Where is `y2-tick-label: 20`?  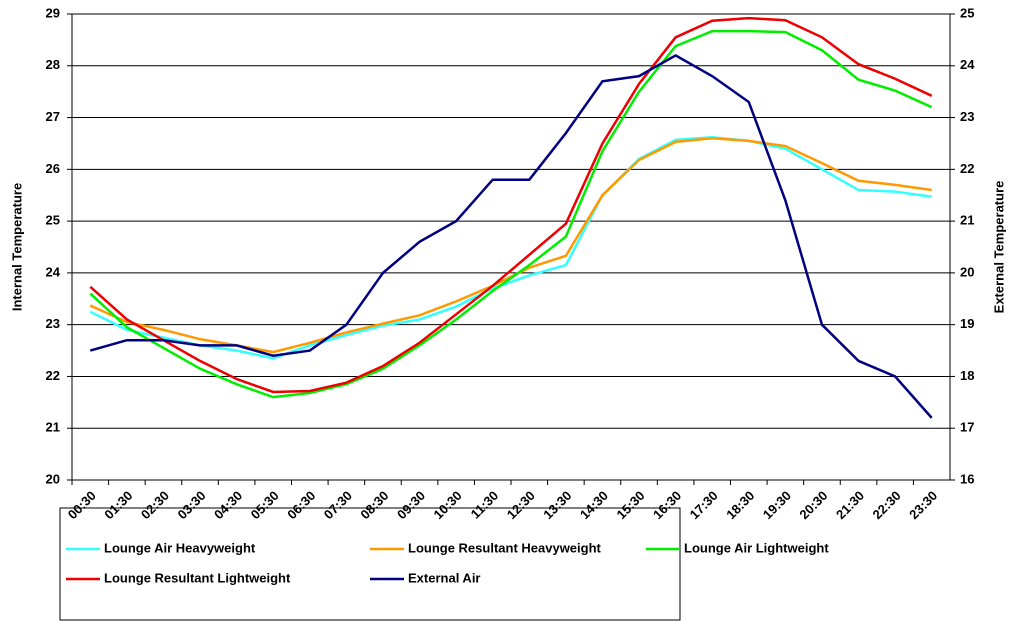 y2-tick-label: 20 is located at coordinates (967, 271).